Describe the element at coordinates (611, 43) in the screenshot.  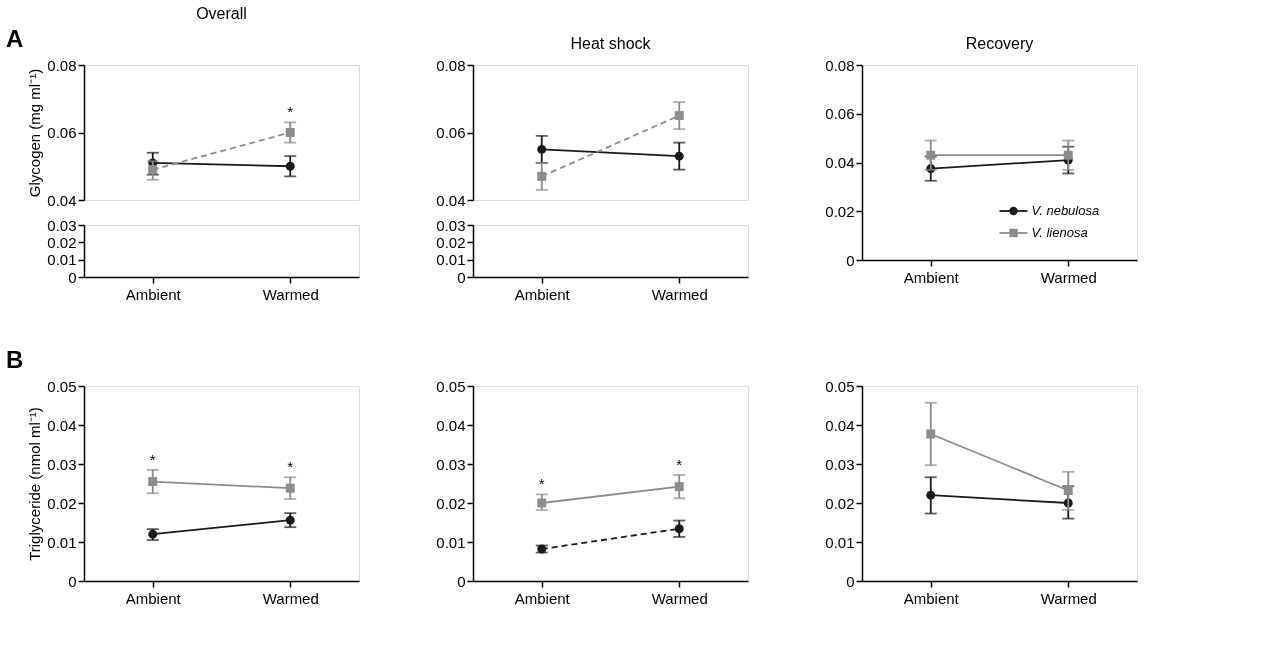
I see `chart-title: Heat shock` at that location.